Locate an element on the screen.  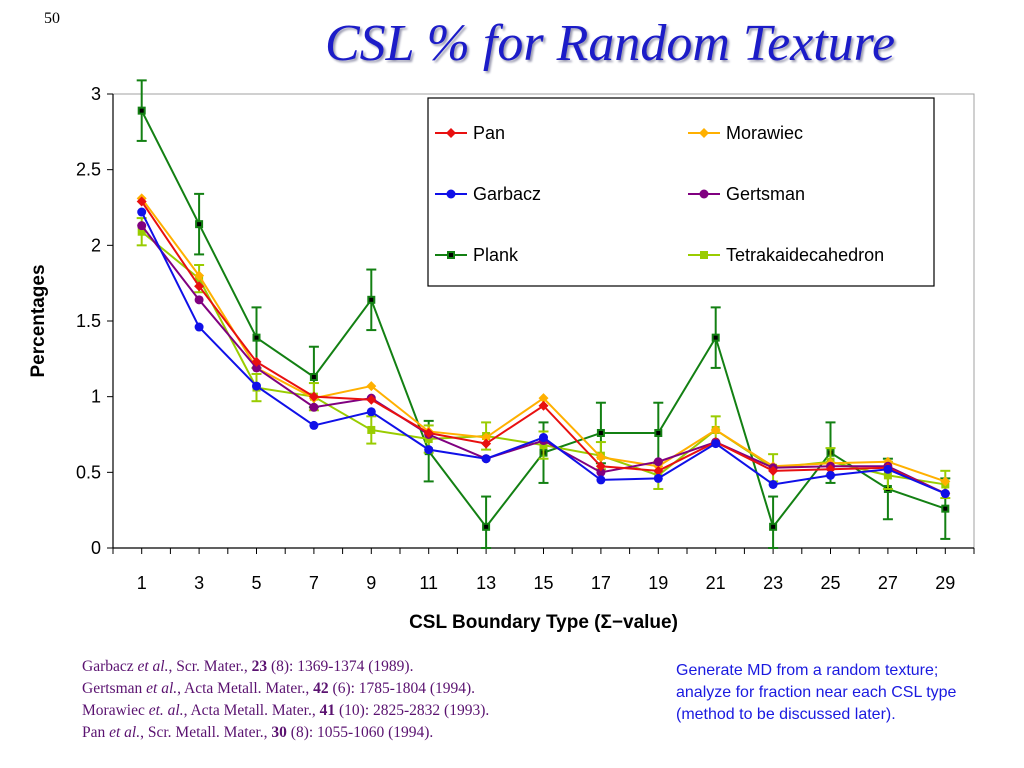
x-tick-label: 3 is located at coordinates (199, 583).